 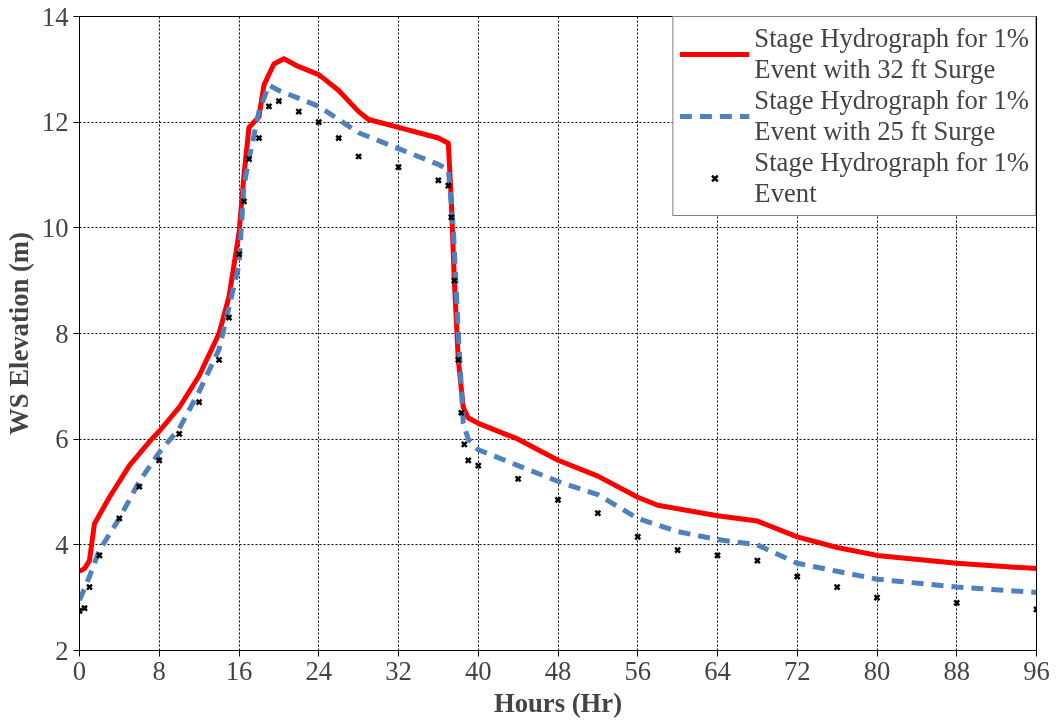 I want to click on legend-label: Stage Hydrograph for 1% Event with 25 ft Surge, so click(x=891, y=116).